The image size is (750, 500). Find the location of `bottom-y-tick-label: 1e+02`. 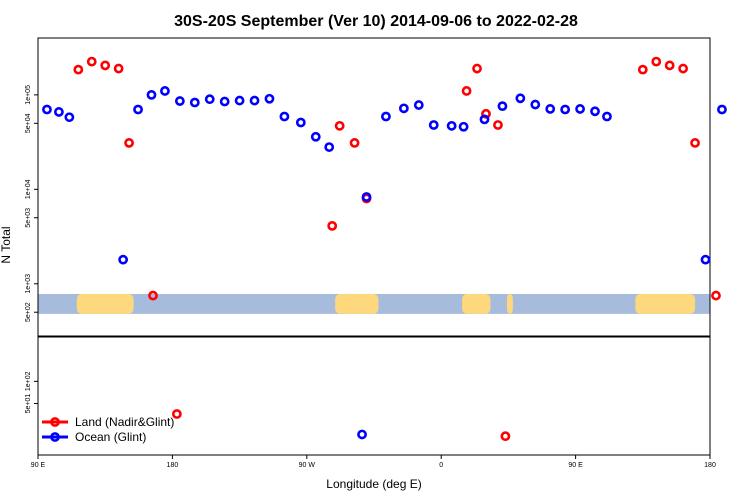

bottom-y-tick-label: 1e+02 is located at coordinates (28, 381).